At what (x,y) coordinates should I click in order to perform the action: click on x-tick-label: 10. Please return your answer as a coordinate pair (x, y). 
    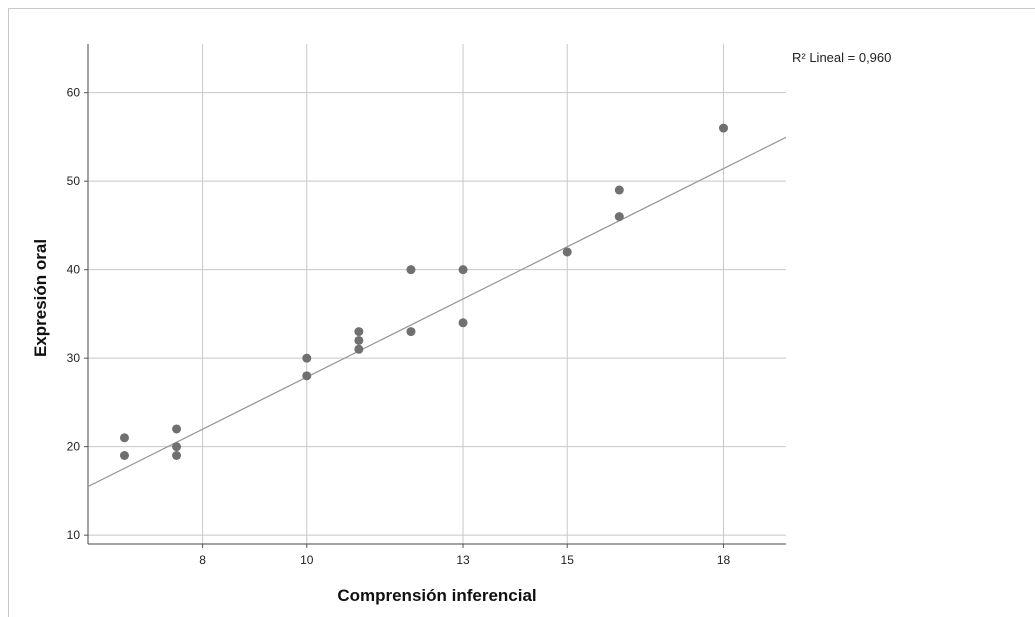
    Looking at the image, I should click on (307, 560).